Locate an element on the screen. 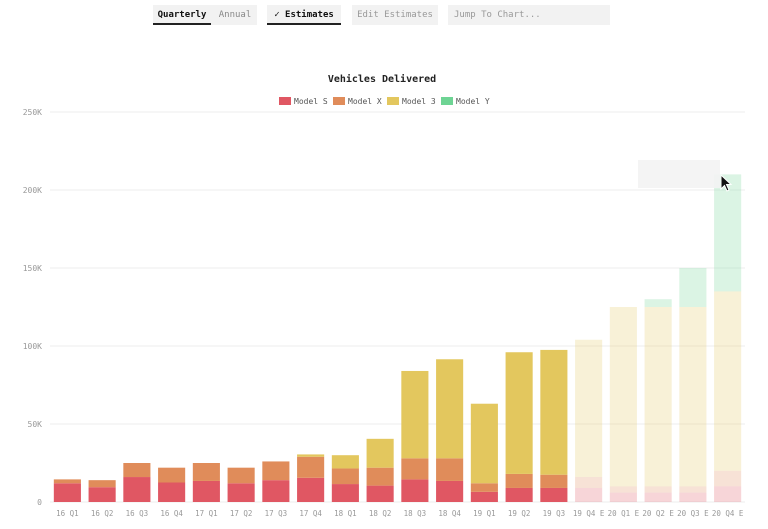 This screenshot has width=768, height=529. x-tick-label: 20 Q3 E is located at coordinates (693, 513).